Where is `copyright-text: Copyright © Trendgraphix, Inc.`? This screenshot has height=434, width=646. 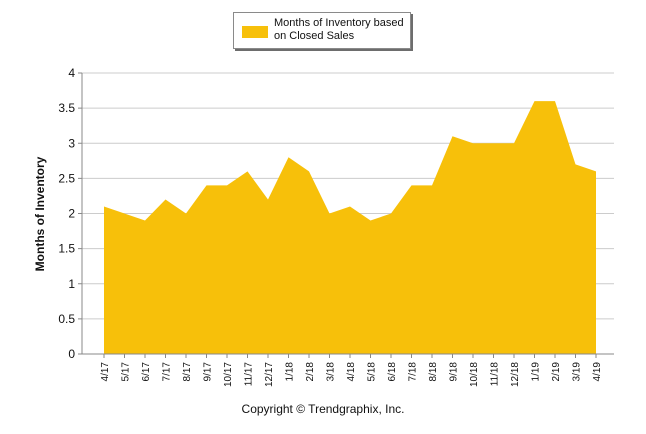
copyright-text: Copyright © Trendgraphix, Inc. is located at coordinates (323, 409).